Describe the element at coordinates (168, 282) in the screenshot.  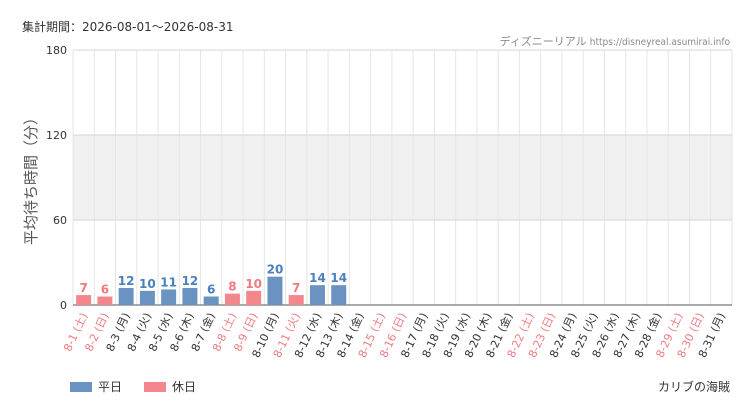
I see `bar-value-label: 11` at that location.